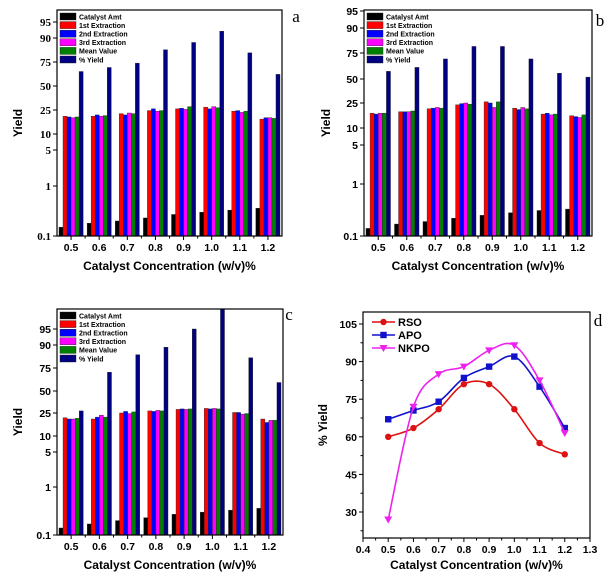  I want to click on xtick-label-d: 0.4, so click(363, 550).